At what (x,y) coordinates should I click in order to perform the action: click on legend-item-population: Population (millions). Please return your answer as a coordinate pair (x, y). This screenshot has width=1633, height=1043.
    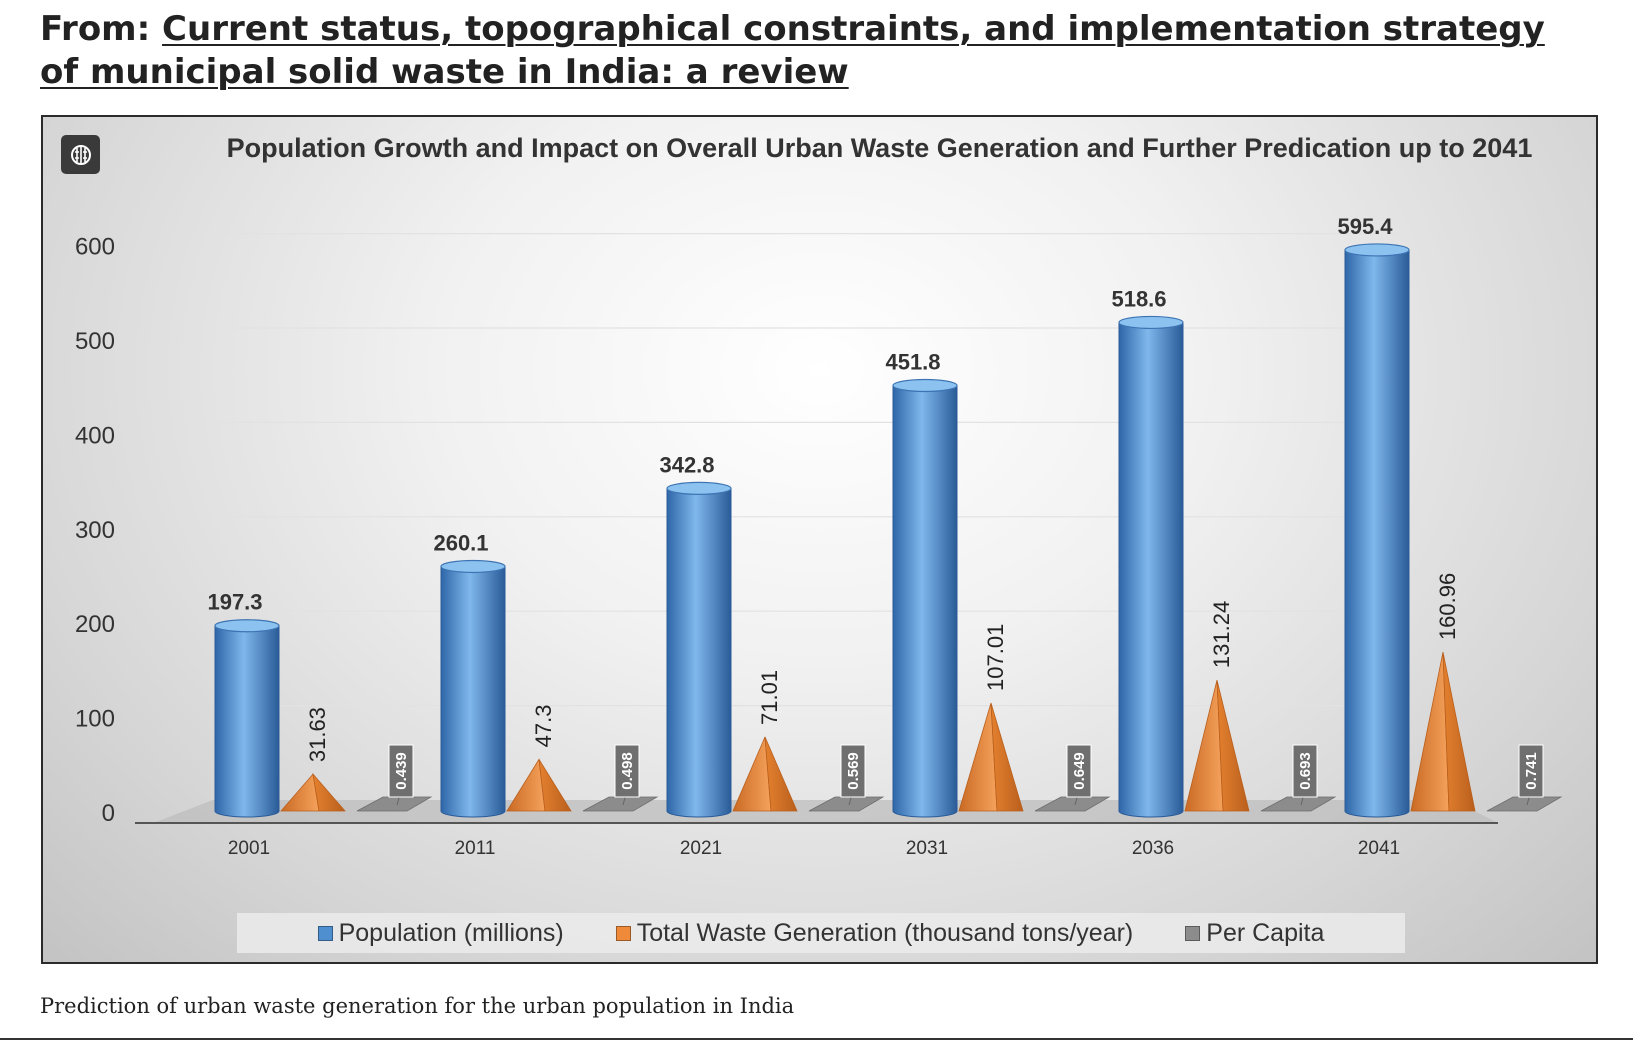
    Looking at the image, I should click on (440, 933).